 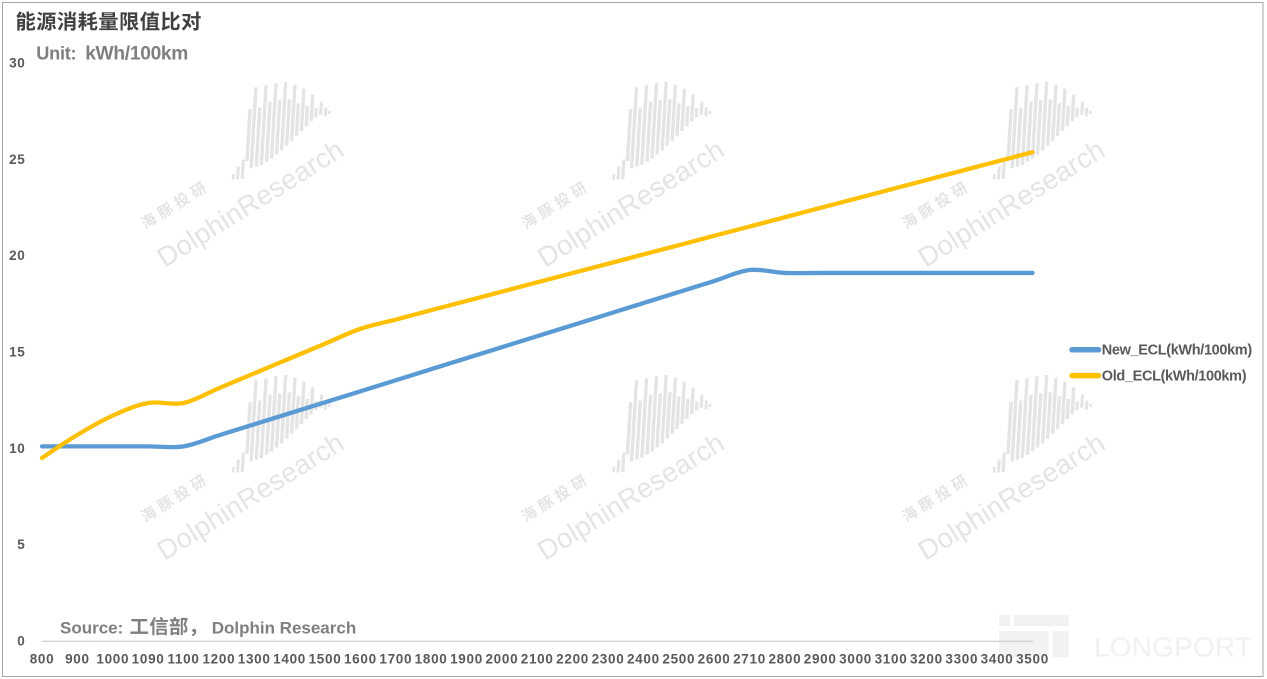 What do you see at coordinates (56, 53) in the screenshot?
I see `svg-text: Unit:` at bounding box center [56, 53].